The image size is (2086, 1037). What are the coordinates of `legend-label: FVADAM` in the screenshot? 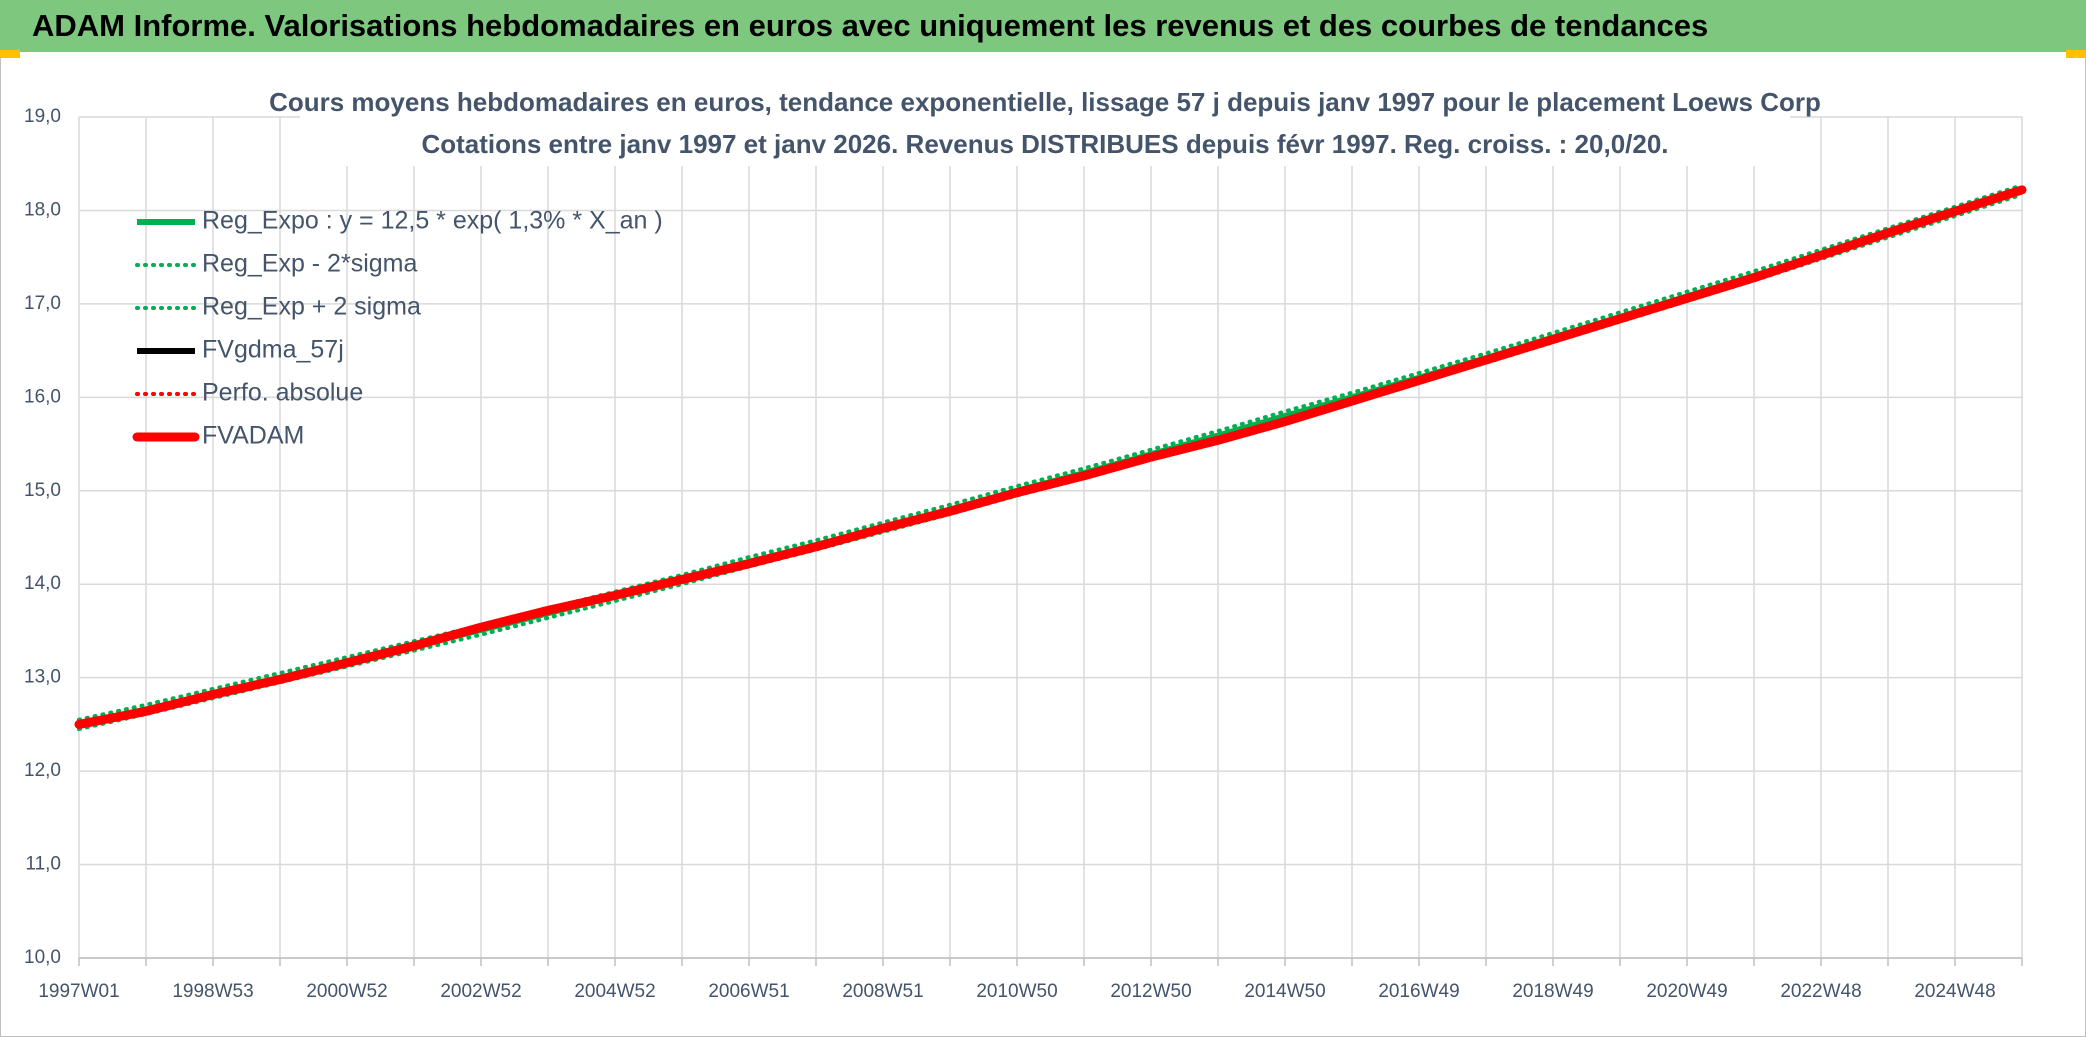 It's located at (253, 436).